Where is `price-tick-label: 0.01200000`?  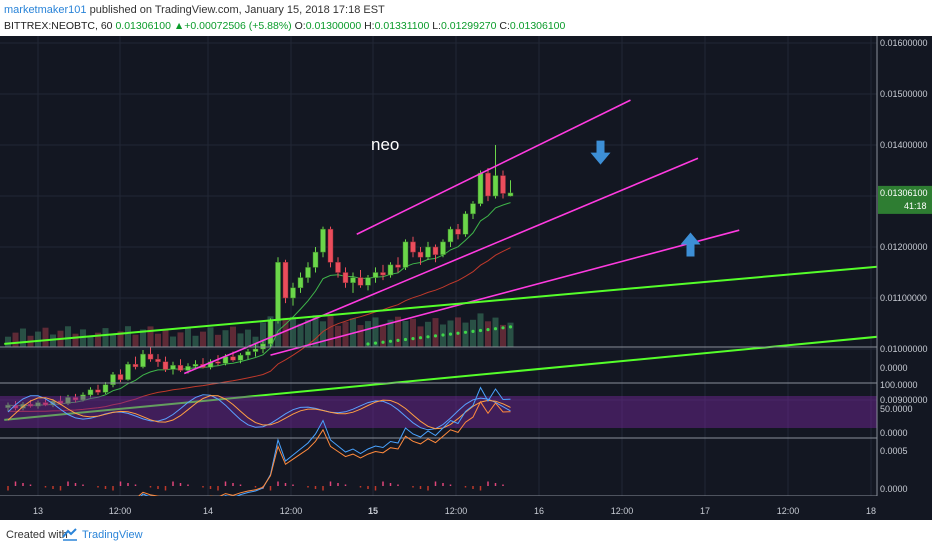
price-tick-label: 0.01200000 is located at coordinates (904, 247).